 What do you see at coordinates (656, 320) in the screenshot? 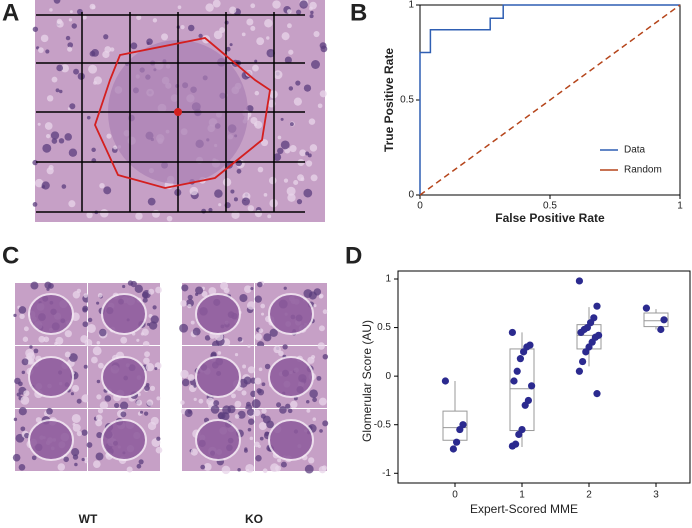
I see `box` at bounding box center [656, 320].